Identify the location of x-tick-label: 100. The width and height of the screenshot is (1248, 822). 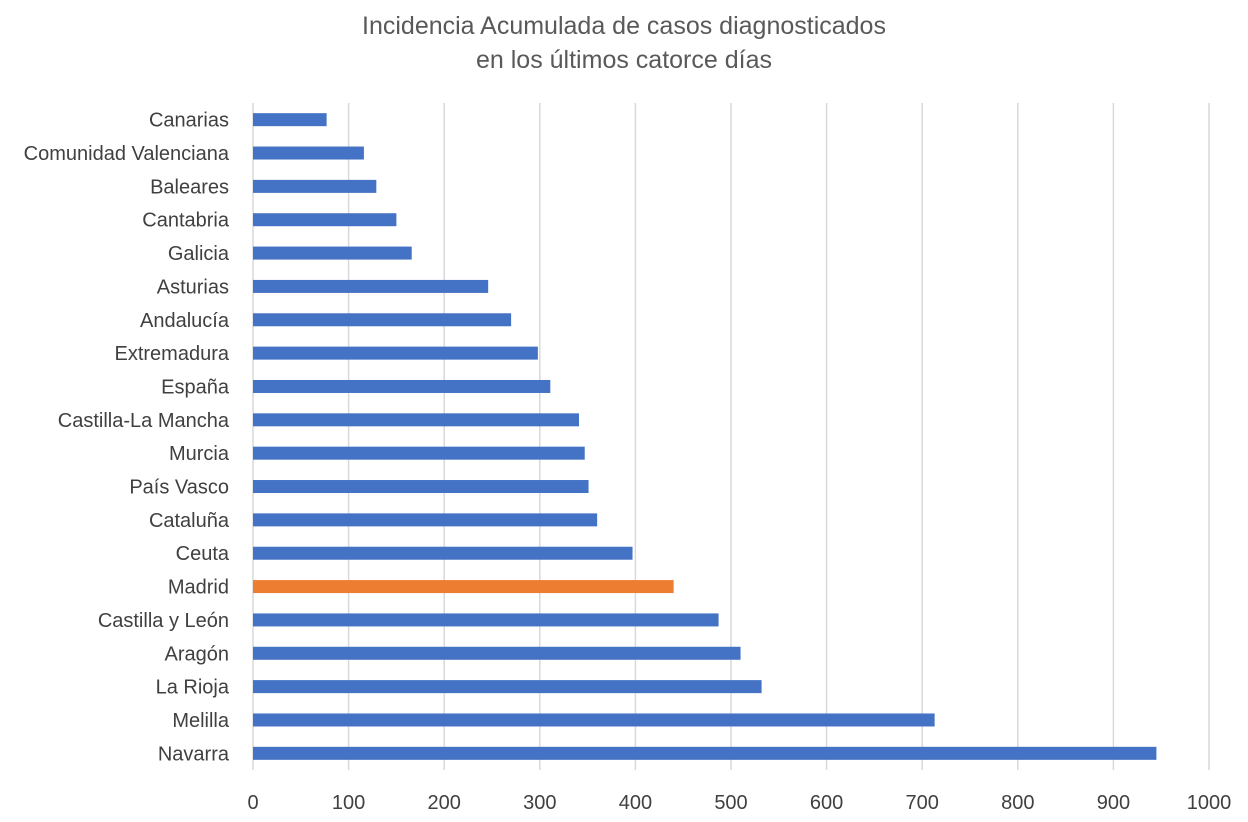
(348, 803).